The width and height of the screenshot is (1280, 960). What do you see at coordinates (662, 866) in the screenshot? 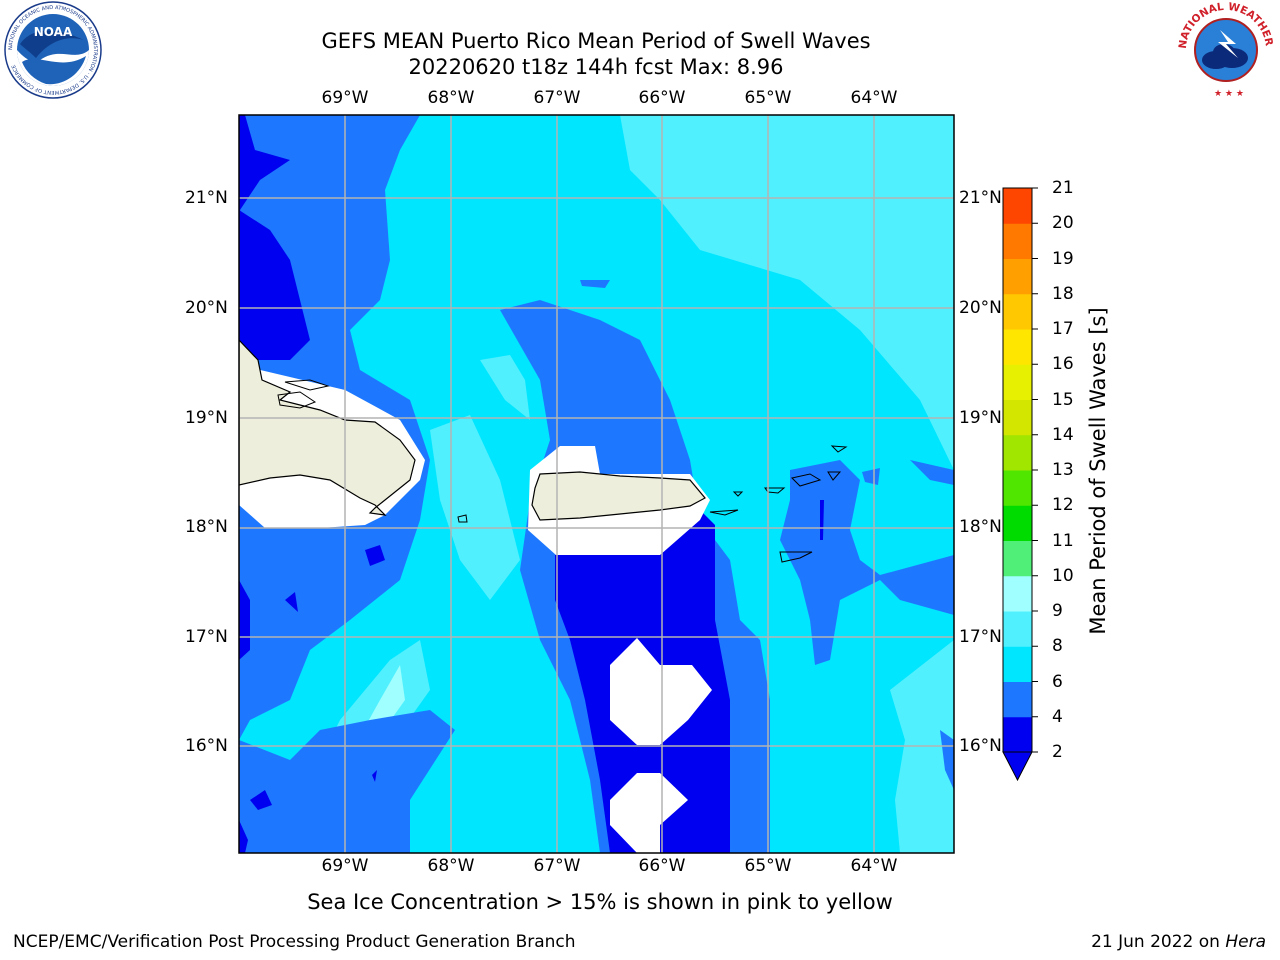
I see `lon-label-bottom: 66°W` at bounding box center [662, 866].